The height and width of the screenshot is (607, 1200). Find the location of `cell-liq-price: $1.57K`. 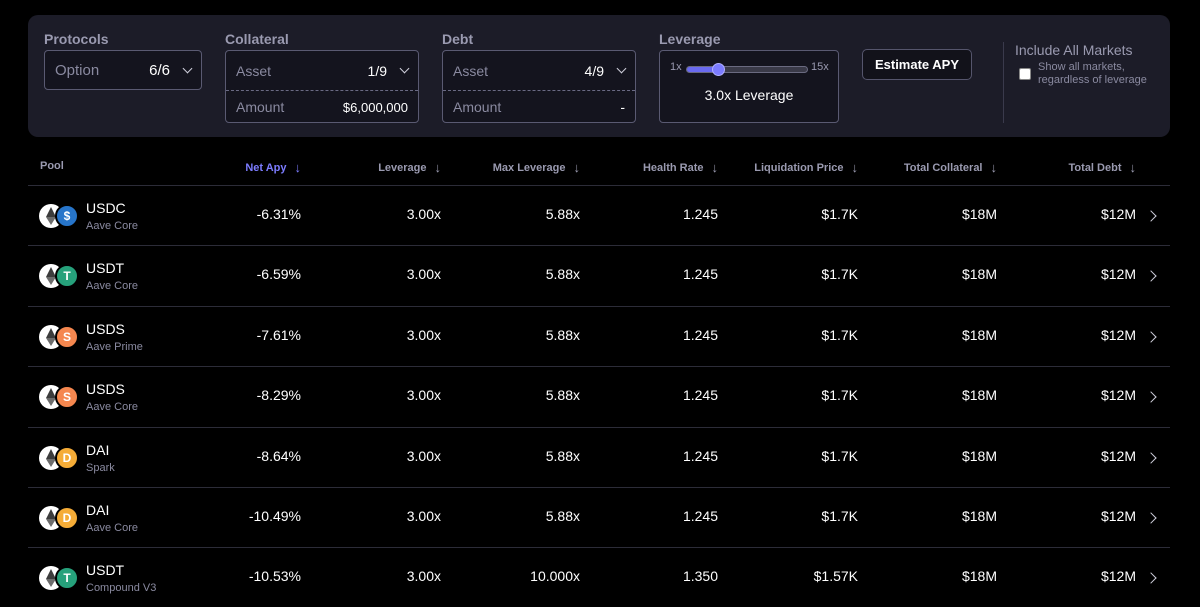

cell-liq-price: $1.57K is located at coordinates (835, 576).